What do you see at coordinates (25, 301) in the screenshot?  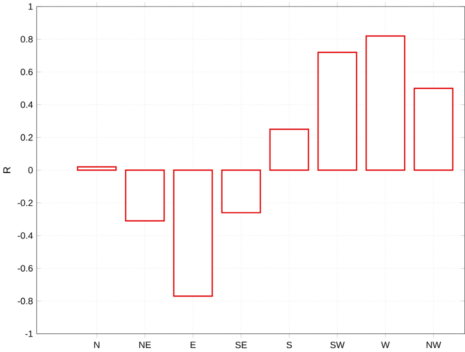 I see `y-tick-label: -0.8` at bounding box center [25, 301].